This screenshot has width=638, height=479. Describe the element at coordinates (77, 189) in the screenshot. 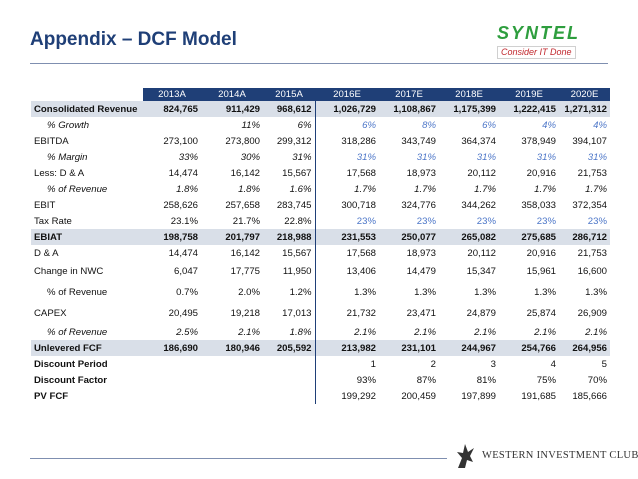

I see `row-label: % of Revenue` at that location.